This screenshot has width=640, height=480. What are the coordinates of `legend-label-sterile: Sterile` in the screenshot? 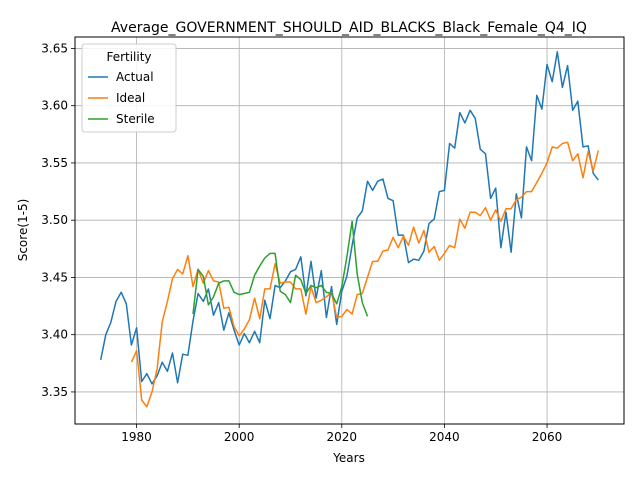 It's located at (135, 119).